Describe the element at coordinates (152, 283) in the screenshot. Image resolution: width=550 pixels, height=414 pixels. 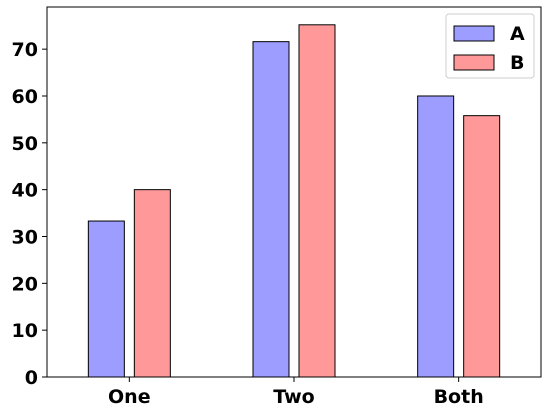
I see `bar-b-one` at that location.